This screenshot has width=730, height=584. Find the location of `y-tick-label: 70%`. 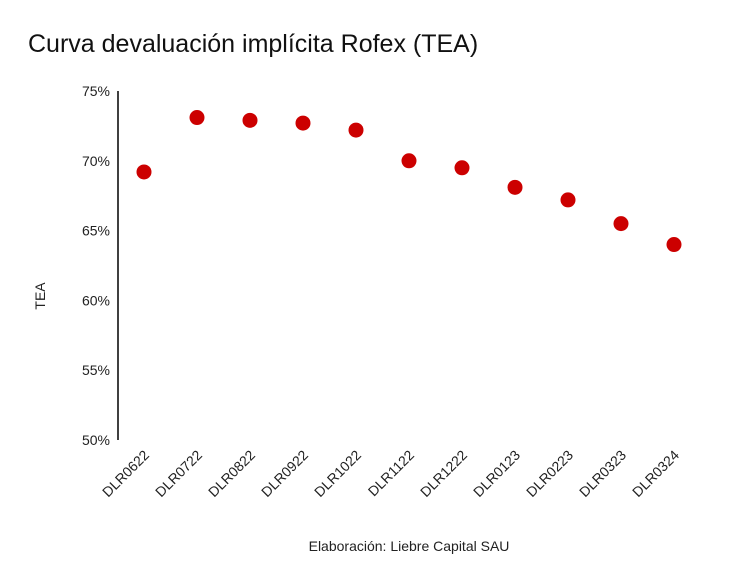

y-tick-label: 70% is located at coordinates (96, 161).